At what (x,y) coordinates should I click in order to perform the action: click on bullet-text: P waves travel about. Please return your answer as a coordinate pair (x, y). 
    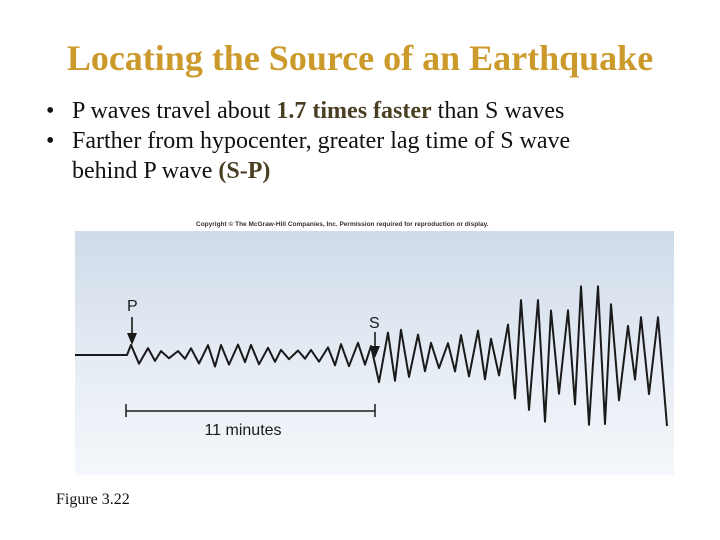
    Looking at the image, I should click on (174, 111).